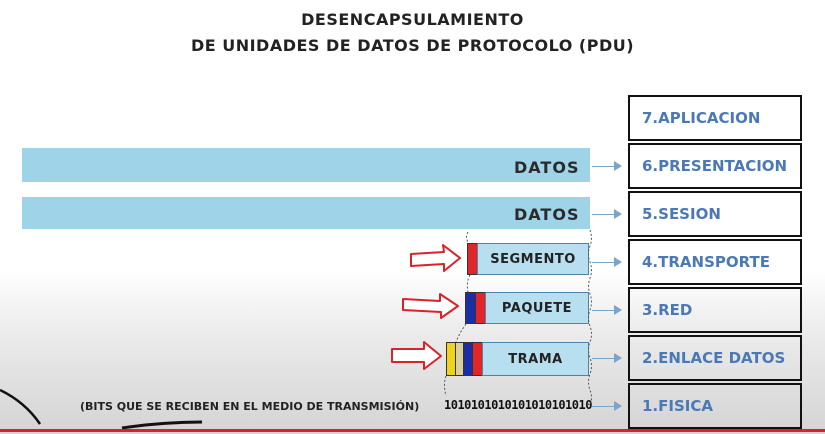  Describe the element at coordinates (435, 258) in the screenshot. I see `red-arrow-segment-icon` at that location.